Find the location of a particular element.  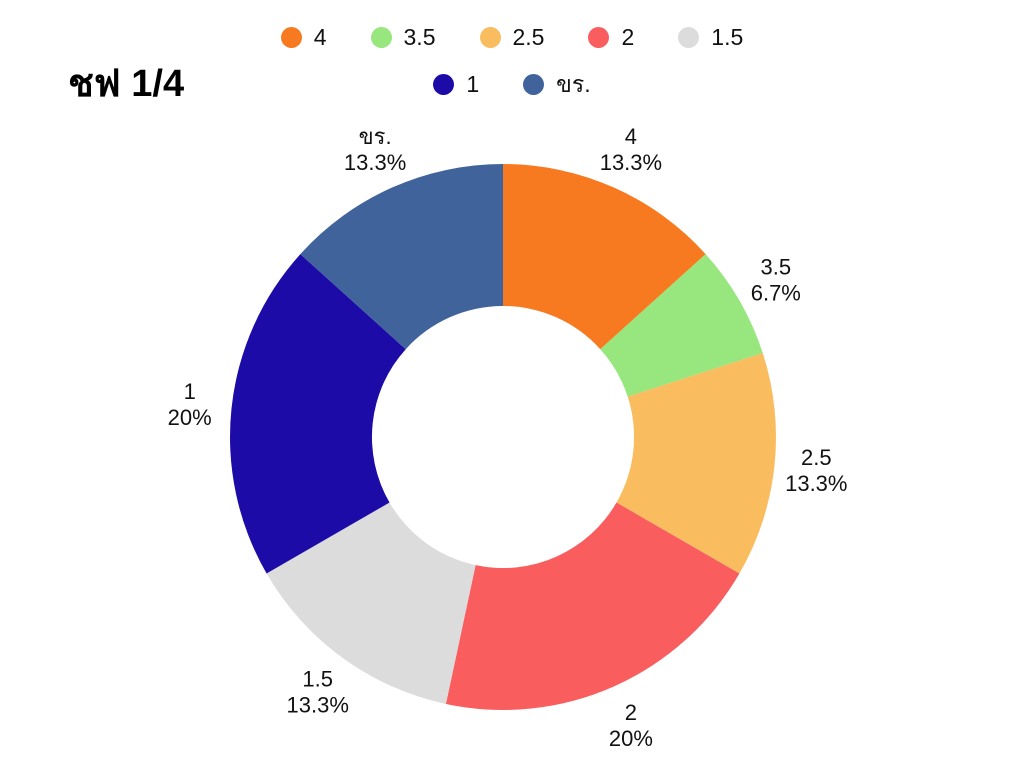

legend-row-1: 4 3.5 2.5 2 1.5 is located at coordinates (511, 37).